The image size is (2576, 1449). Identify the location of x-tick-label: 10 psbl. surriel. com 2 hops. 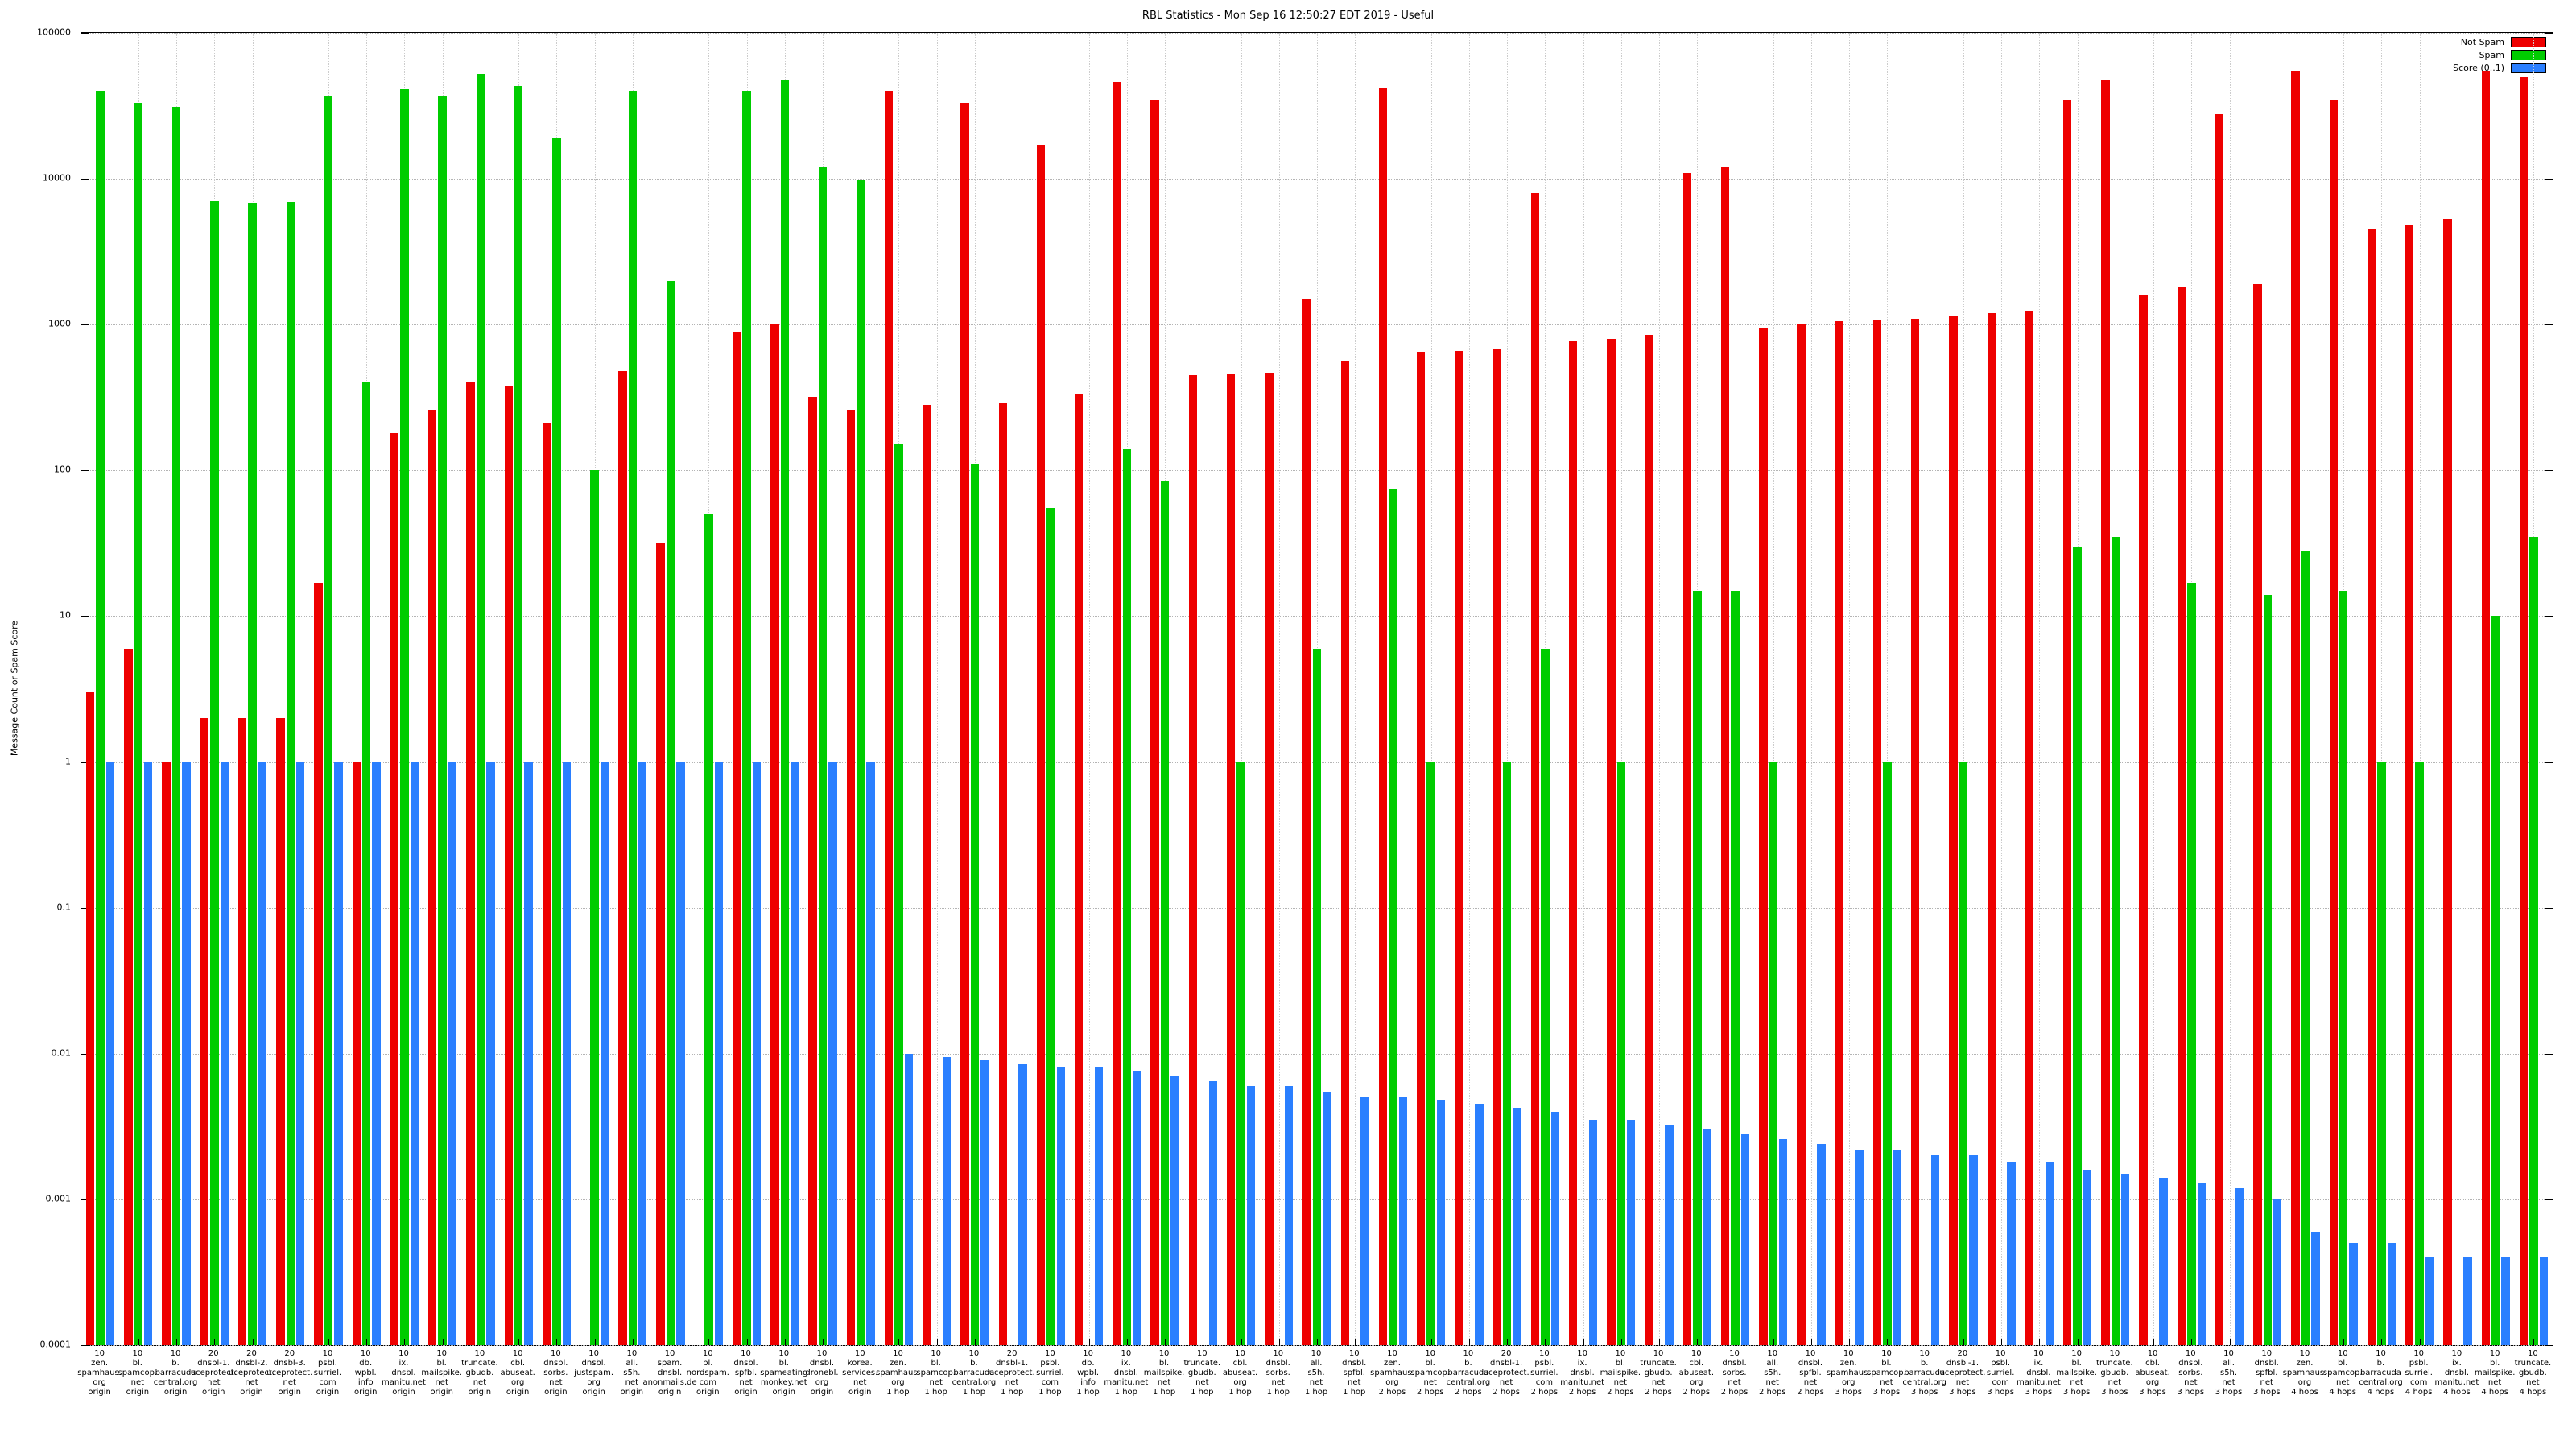
(1544, 1373).